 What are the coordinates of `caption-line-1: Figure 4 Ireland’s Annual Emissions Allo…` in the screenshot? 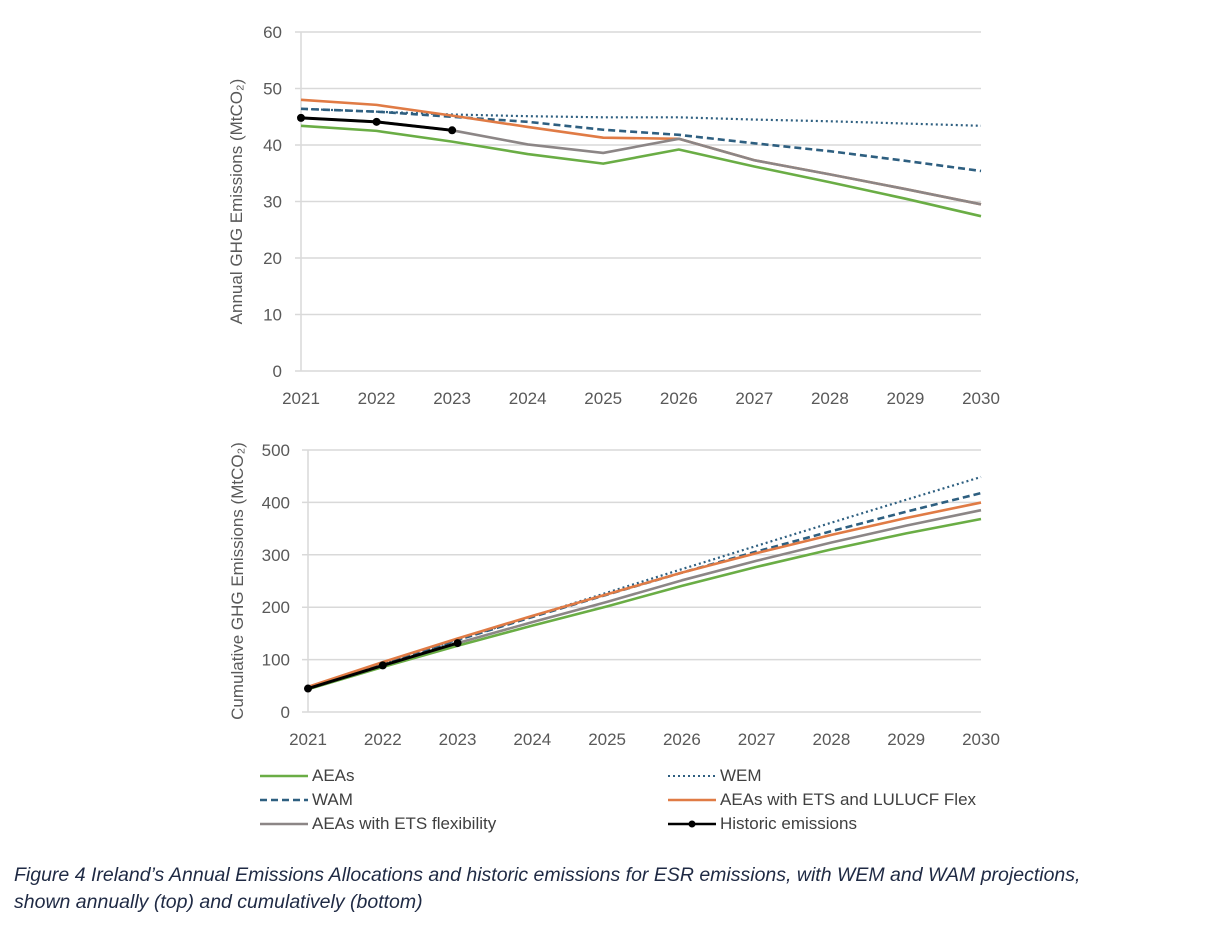 It's located at (547, 875).